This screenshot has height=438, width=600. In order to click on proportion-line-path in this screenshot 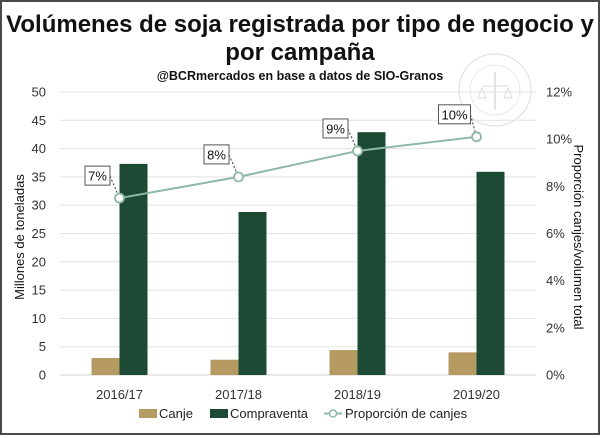, I will do `click(298, 167)`.